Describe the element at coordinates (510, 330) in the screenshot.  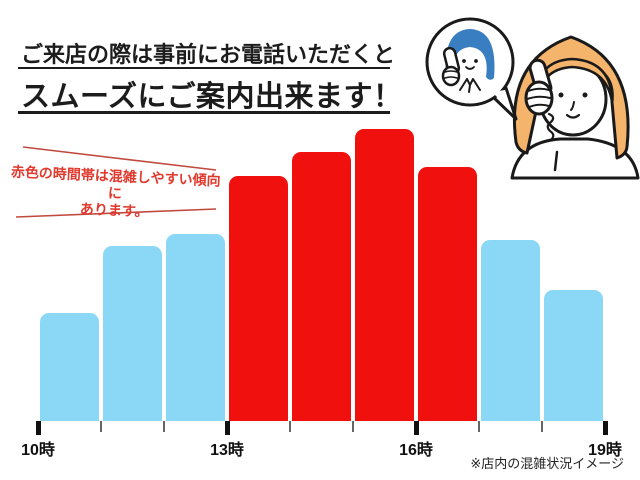
I see `bar-17時` at that location.